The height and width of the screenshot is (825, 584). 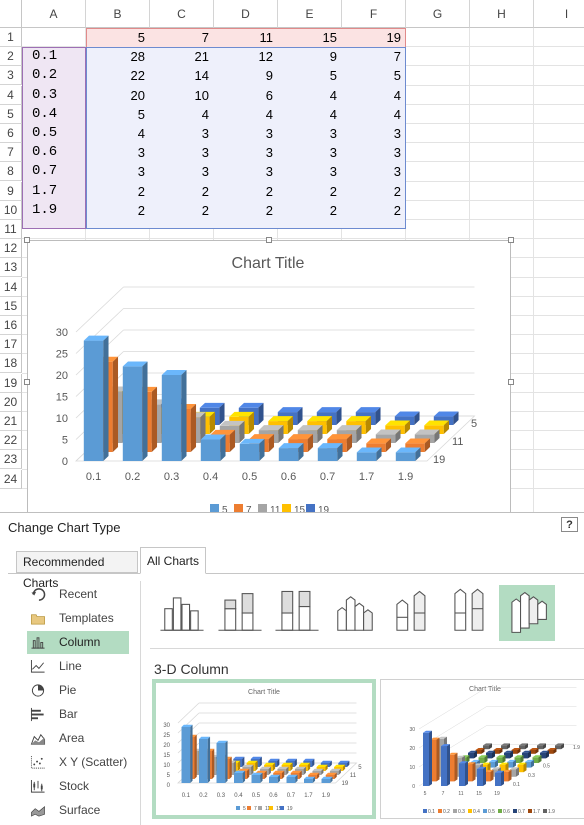 What do you see at coordinates (11, 133) in the screenshot?
I see `row-header-6: 6` at bounding box center [11, 133].